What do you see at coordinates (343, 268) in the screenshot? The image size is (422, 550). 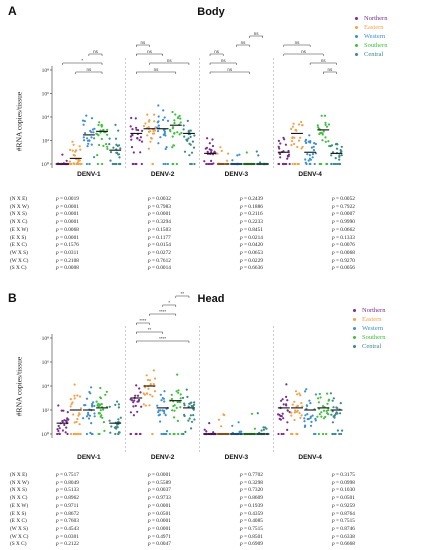 I see `pvalue-cell: p = 0.0056` at bounding box center [343, 268].